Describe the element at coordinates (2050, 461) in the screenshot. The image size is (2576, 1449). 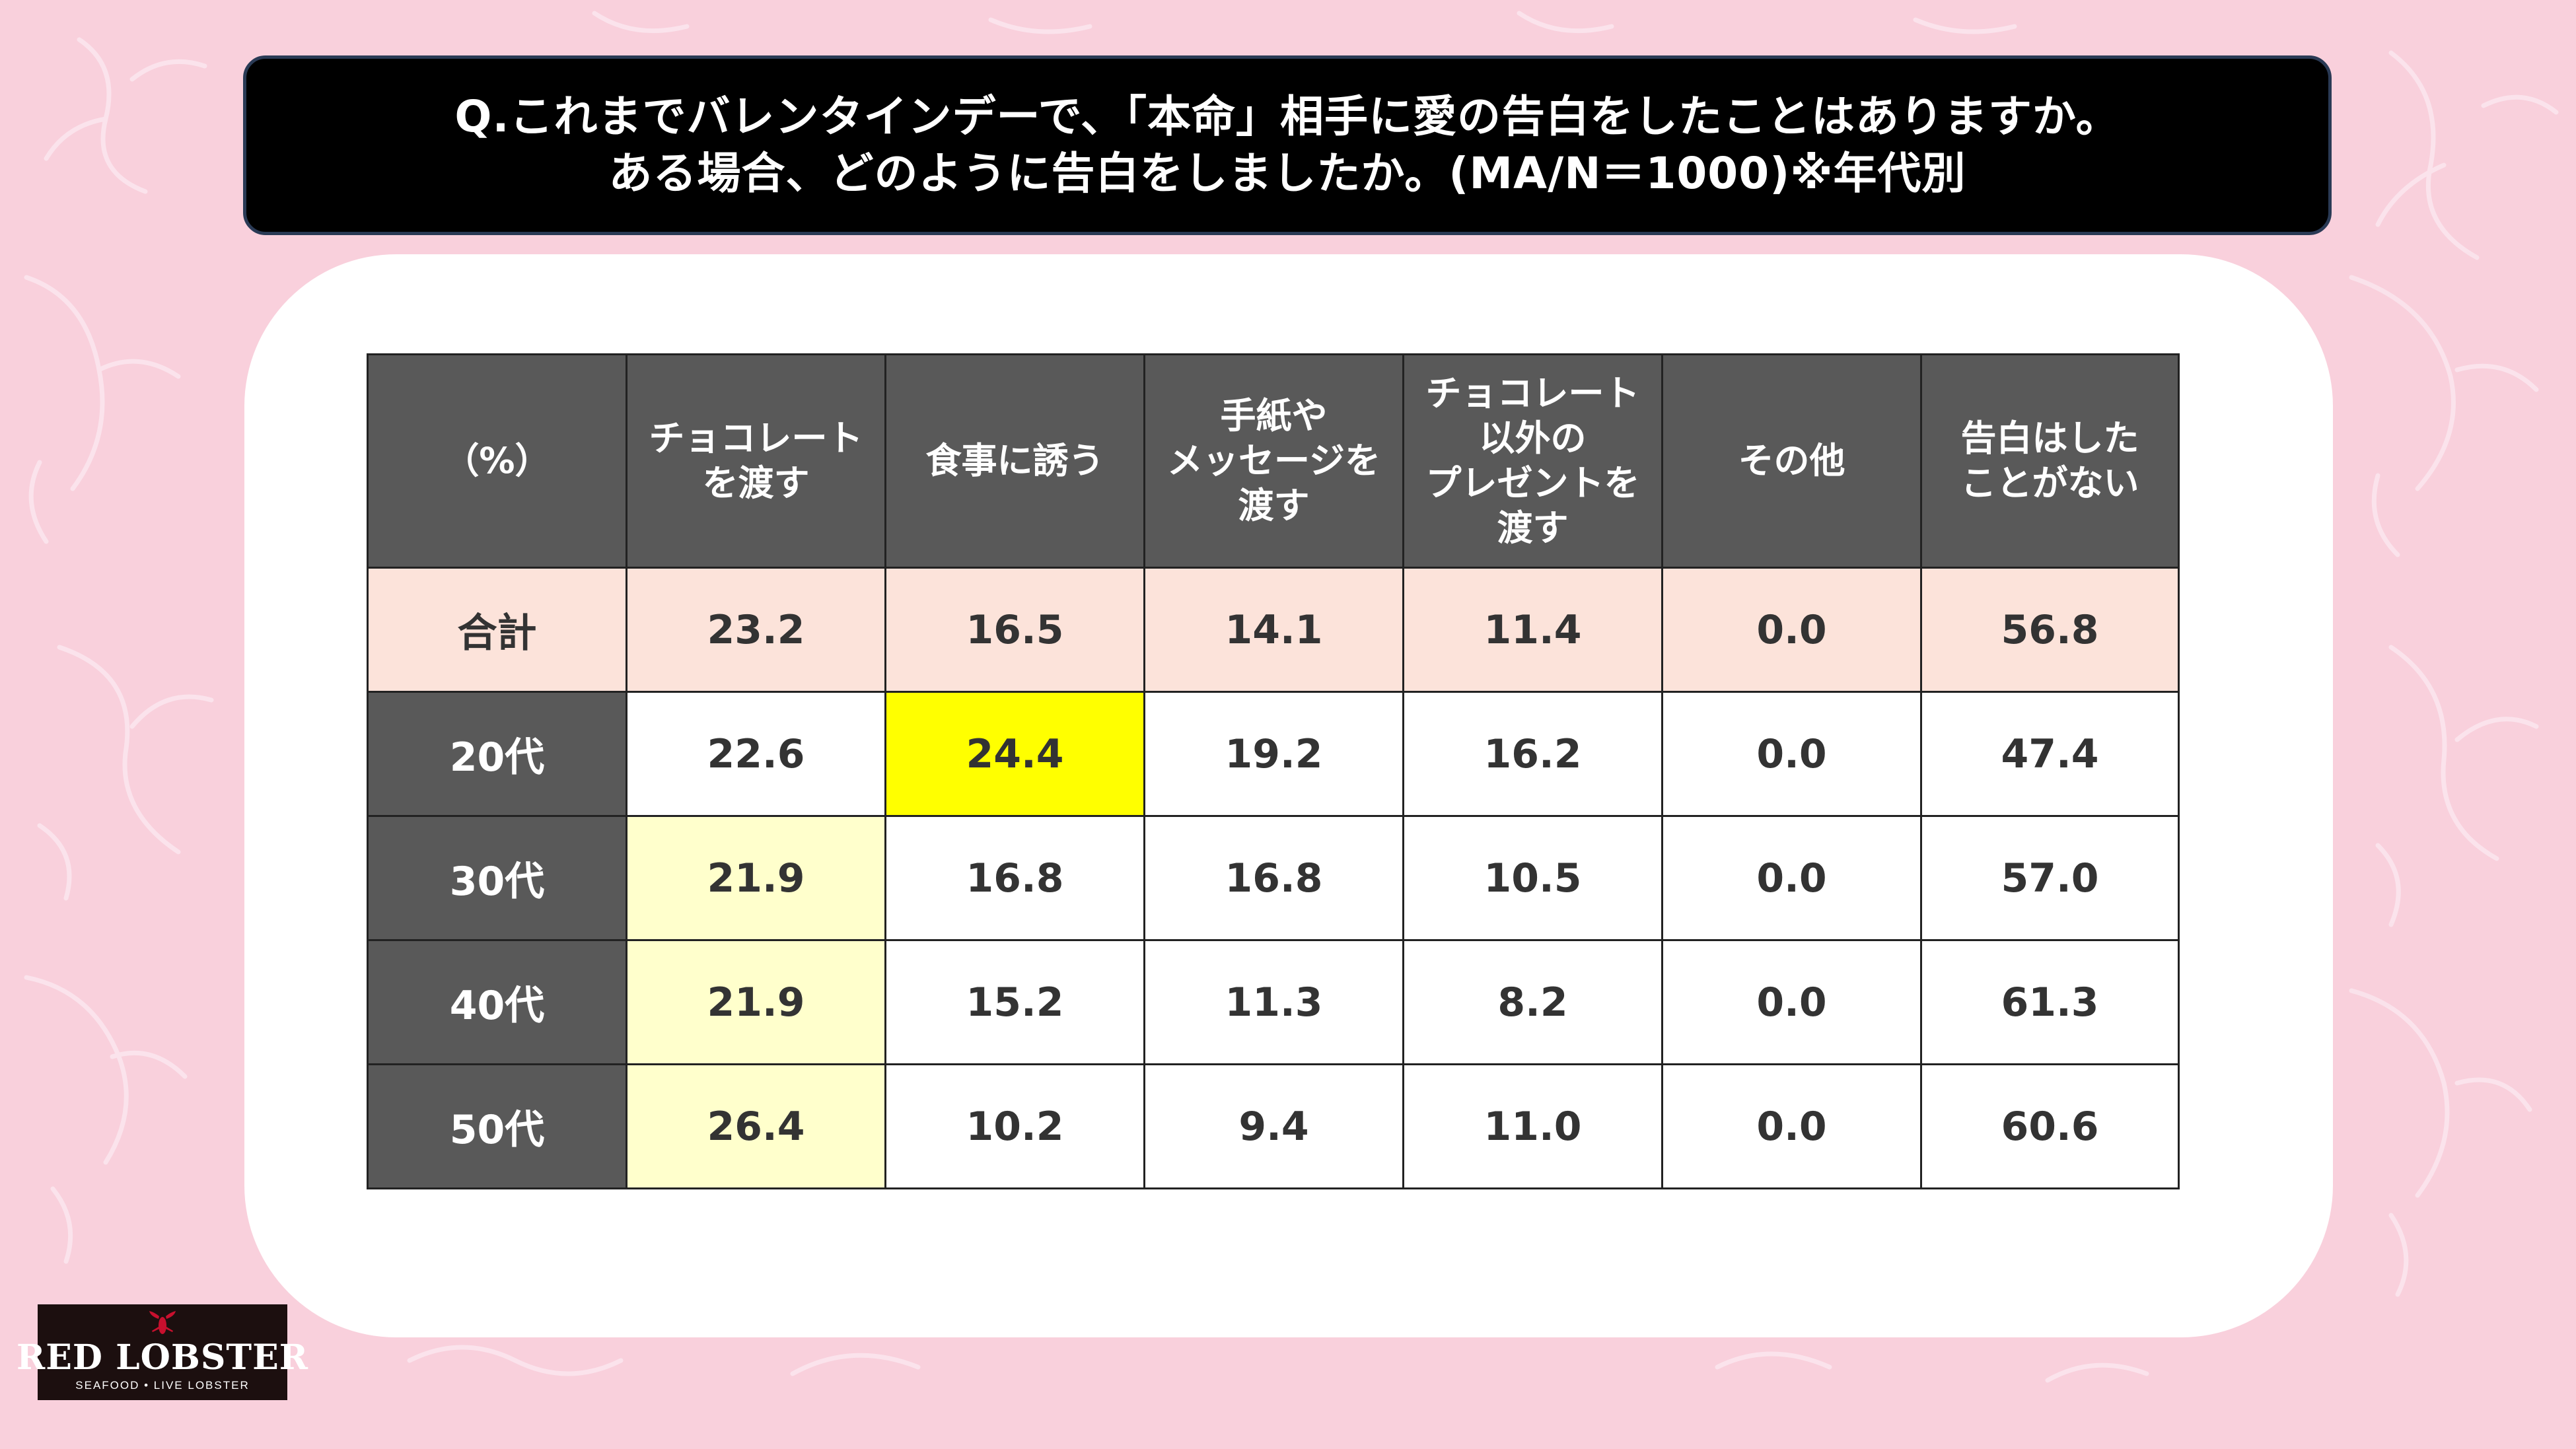
I see `header-never-confessed: 告白はした ことがない` at that location.